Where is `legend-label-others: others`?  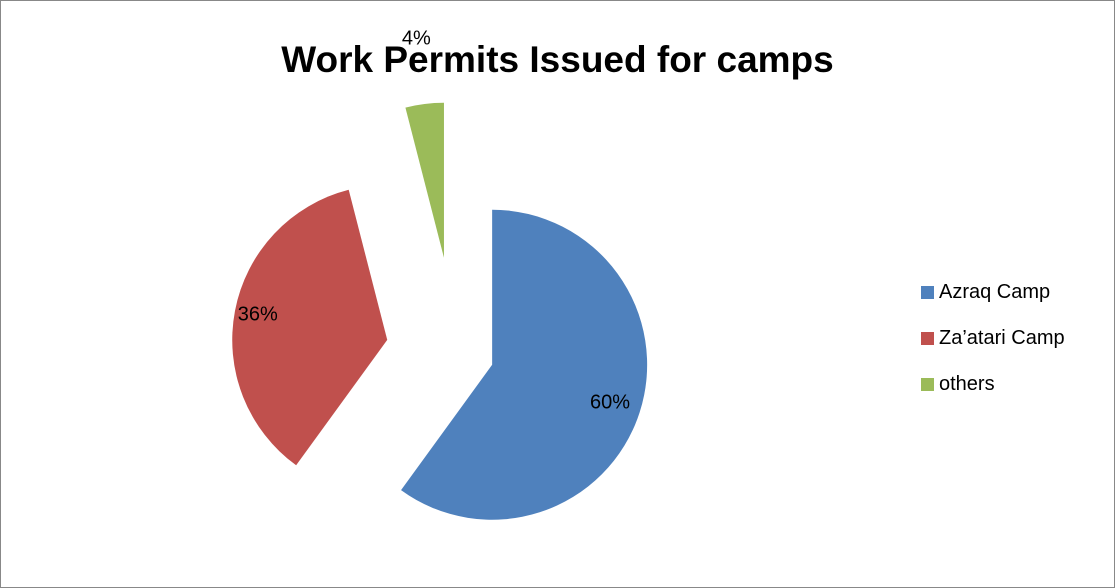 legend-label-others: others is located at coordinates (967, 384).